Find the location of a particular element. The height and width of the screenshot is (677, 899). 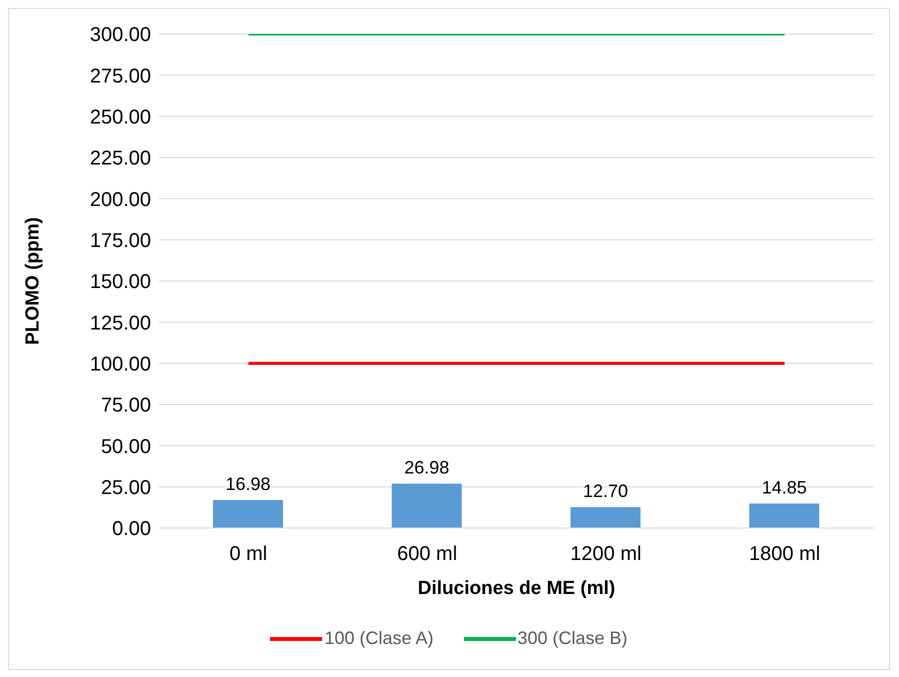

y-tick-label: 300.00 is located at coordinates (120, 35).